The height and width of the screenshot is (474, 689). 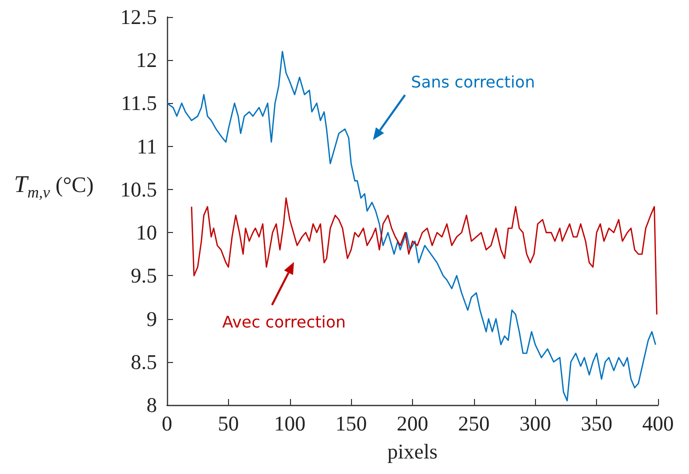 What do you see at coordinates (151, 405) in the screenshot?
I see `y-tick-label: 8` at bounding box center [151, 405].